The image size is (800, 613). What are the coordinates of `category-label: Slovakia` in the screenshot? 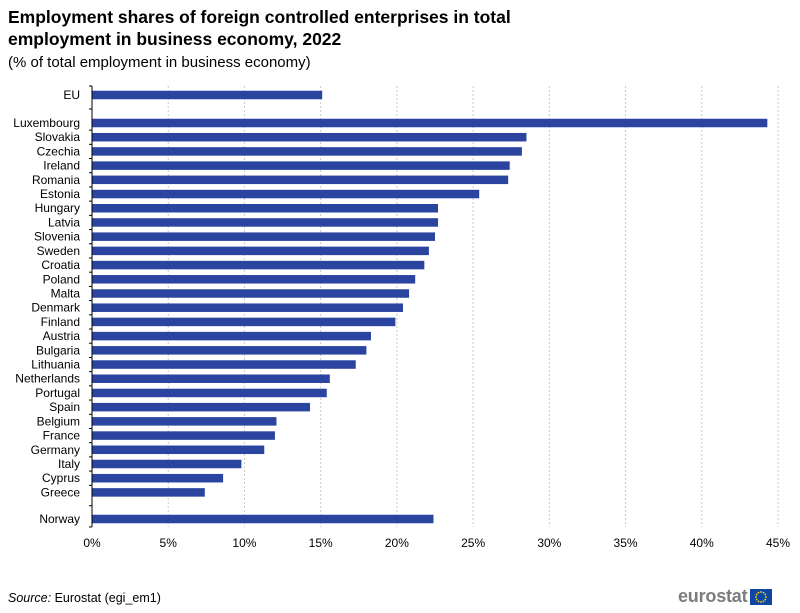 It's located at (58, 137).